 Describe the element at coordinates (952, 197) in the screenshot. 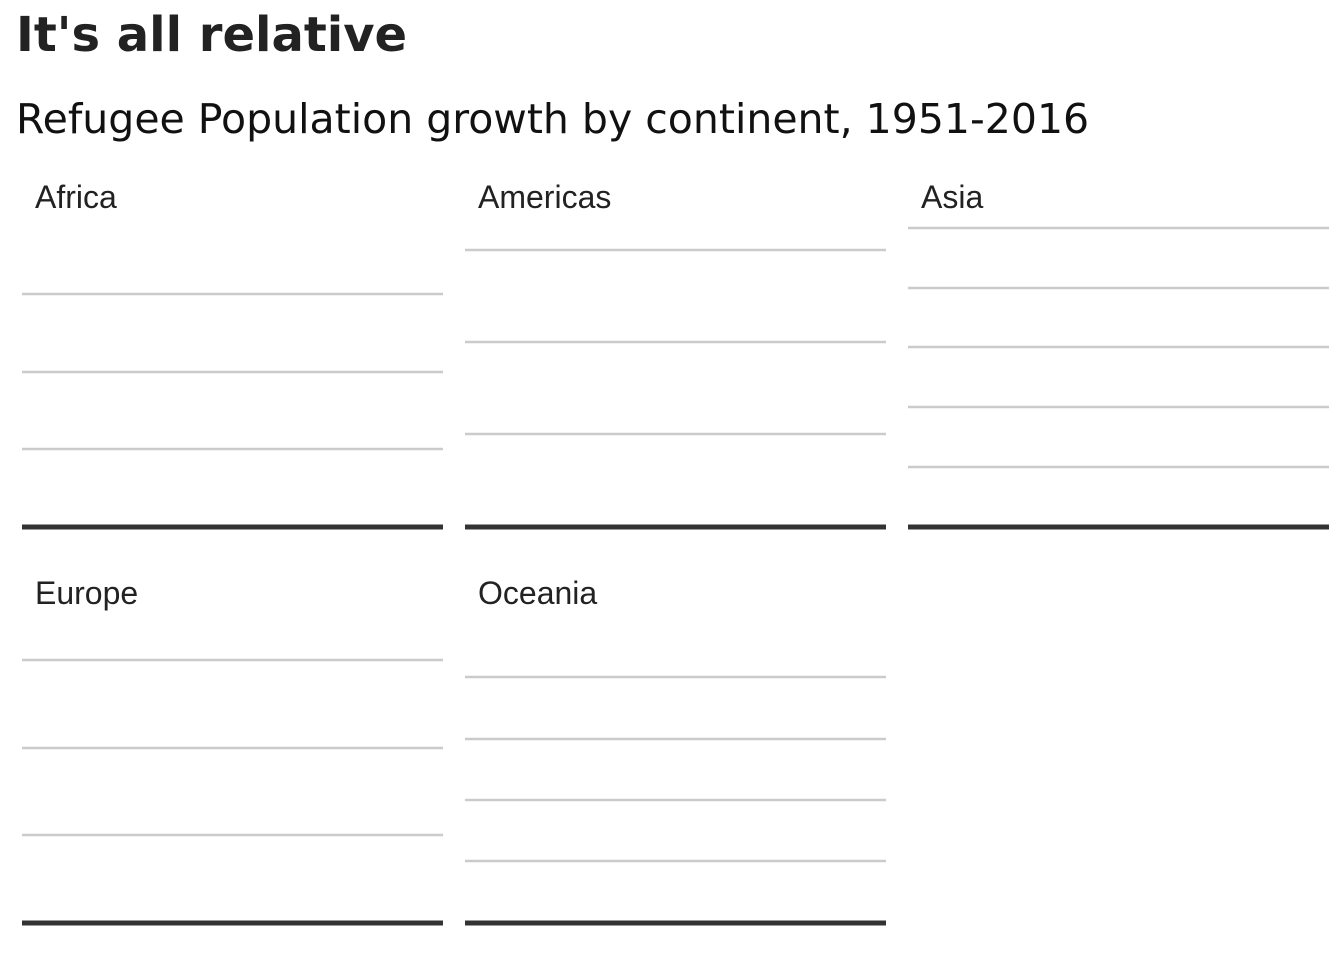

I see `panel-title: Asia` at that location.